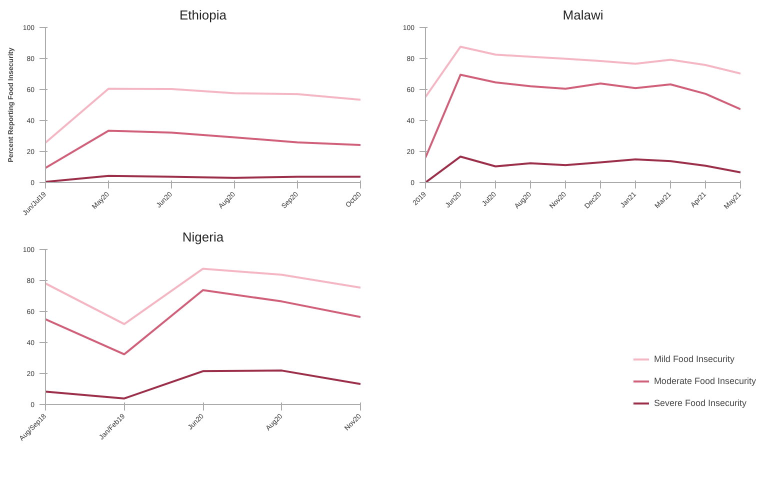 This screenshot has height=500, width=766. I want to click on chart-title: Ethiopia, so click(204, 15).